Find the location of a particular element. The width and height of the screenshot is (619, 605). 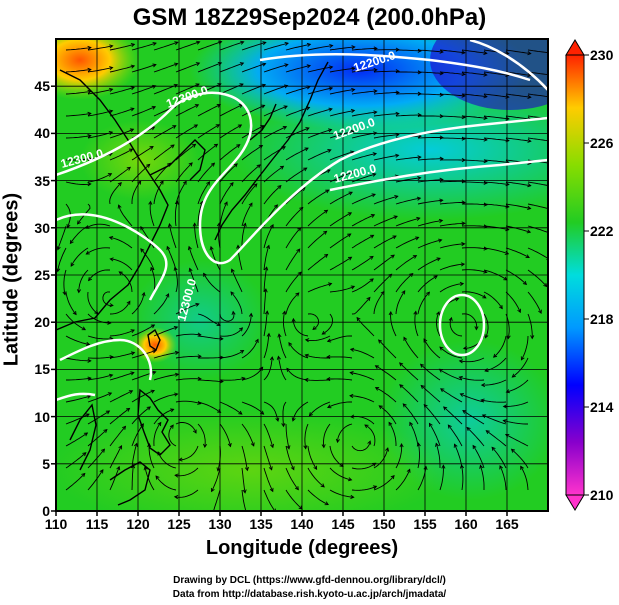

x-tick-label: 130 is located at coordinates (220, 524).